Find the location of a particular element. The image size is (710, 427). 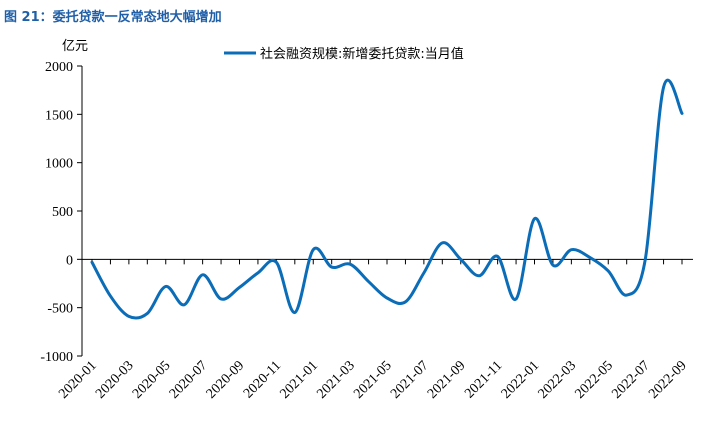

x-tick-label: 2022-01 is located at coordinates (521, 380).